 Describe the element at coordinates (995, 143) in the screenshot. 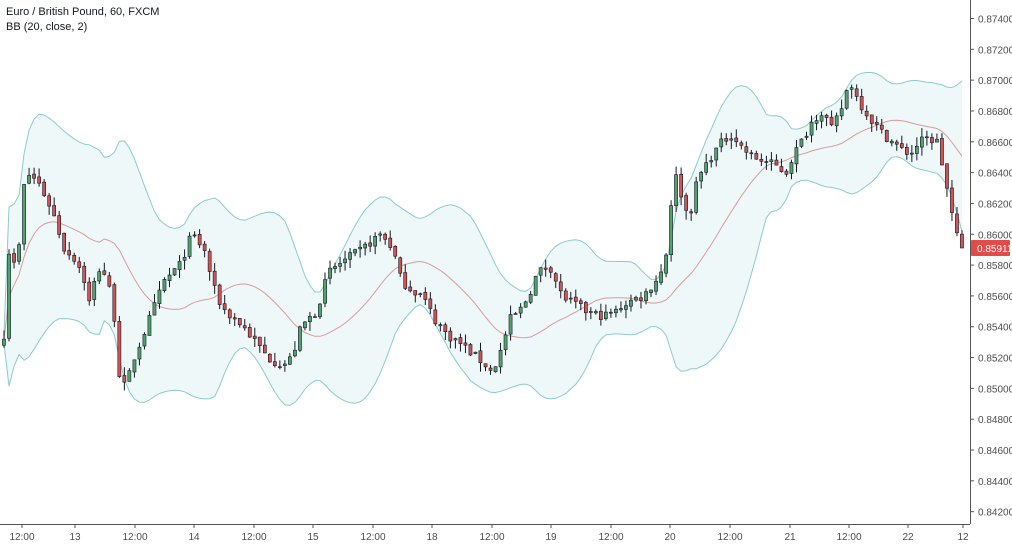

I see `price-tick-label: 0.86600` at that location.